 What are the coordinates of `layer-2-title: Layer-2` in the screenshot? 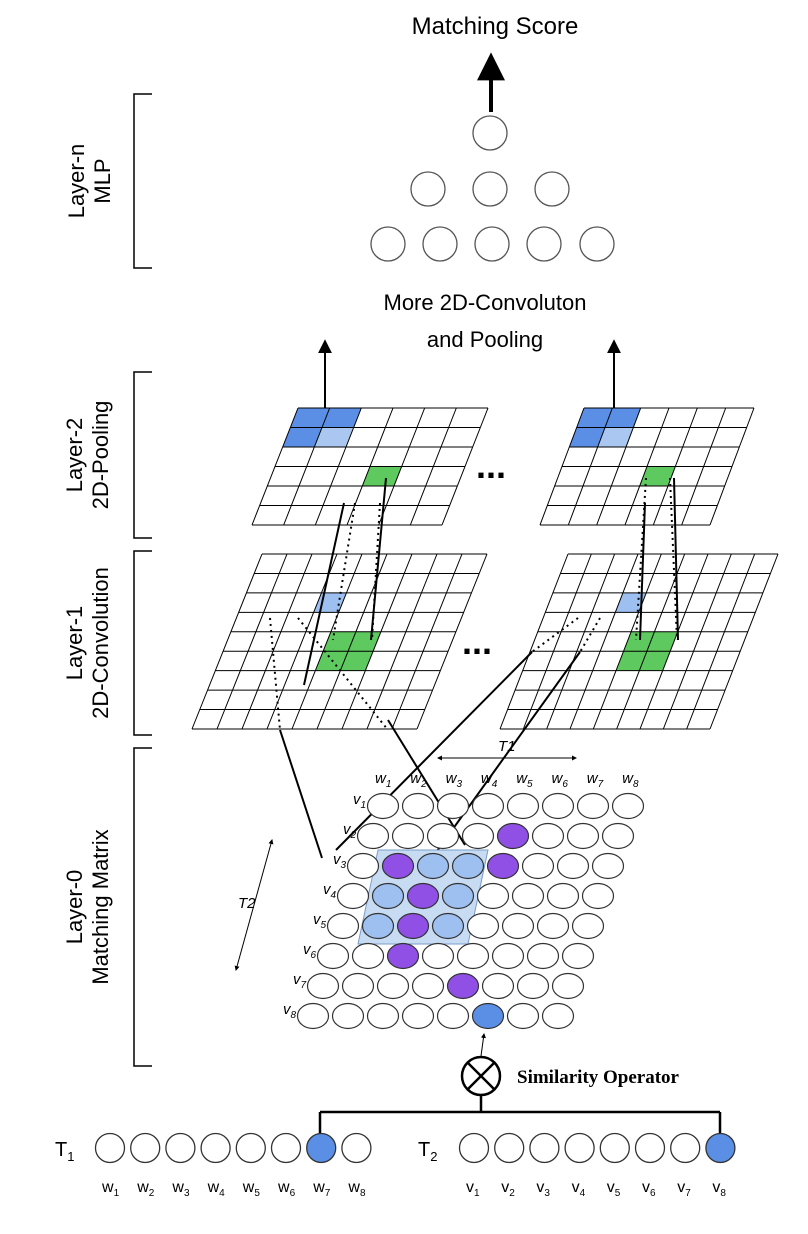 It's located at (74, 455).